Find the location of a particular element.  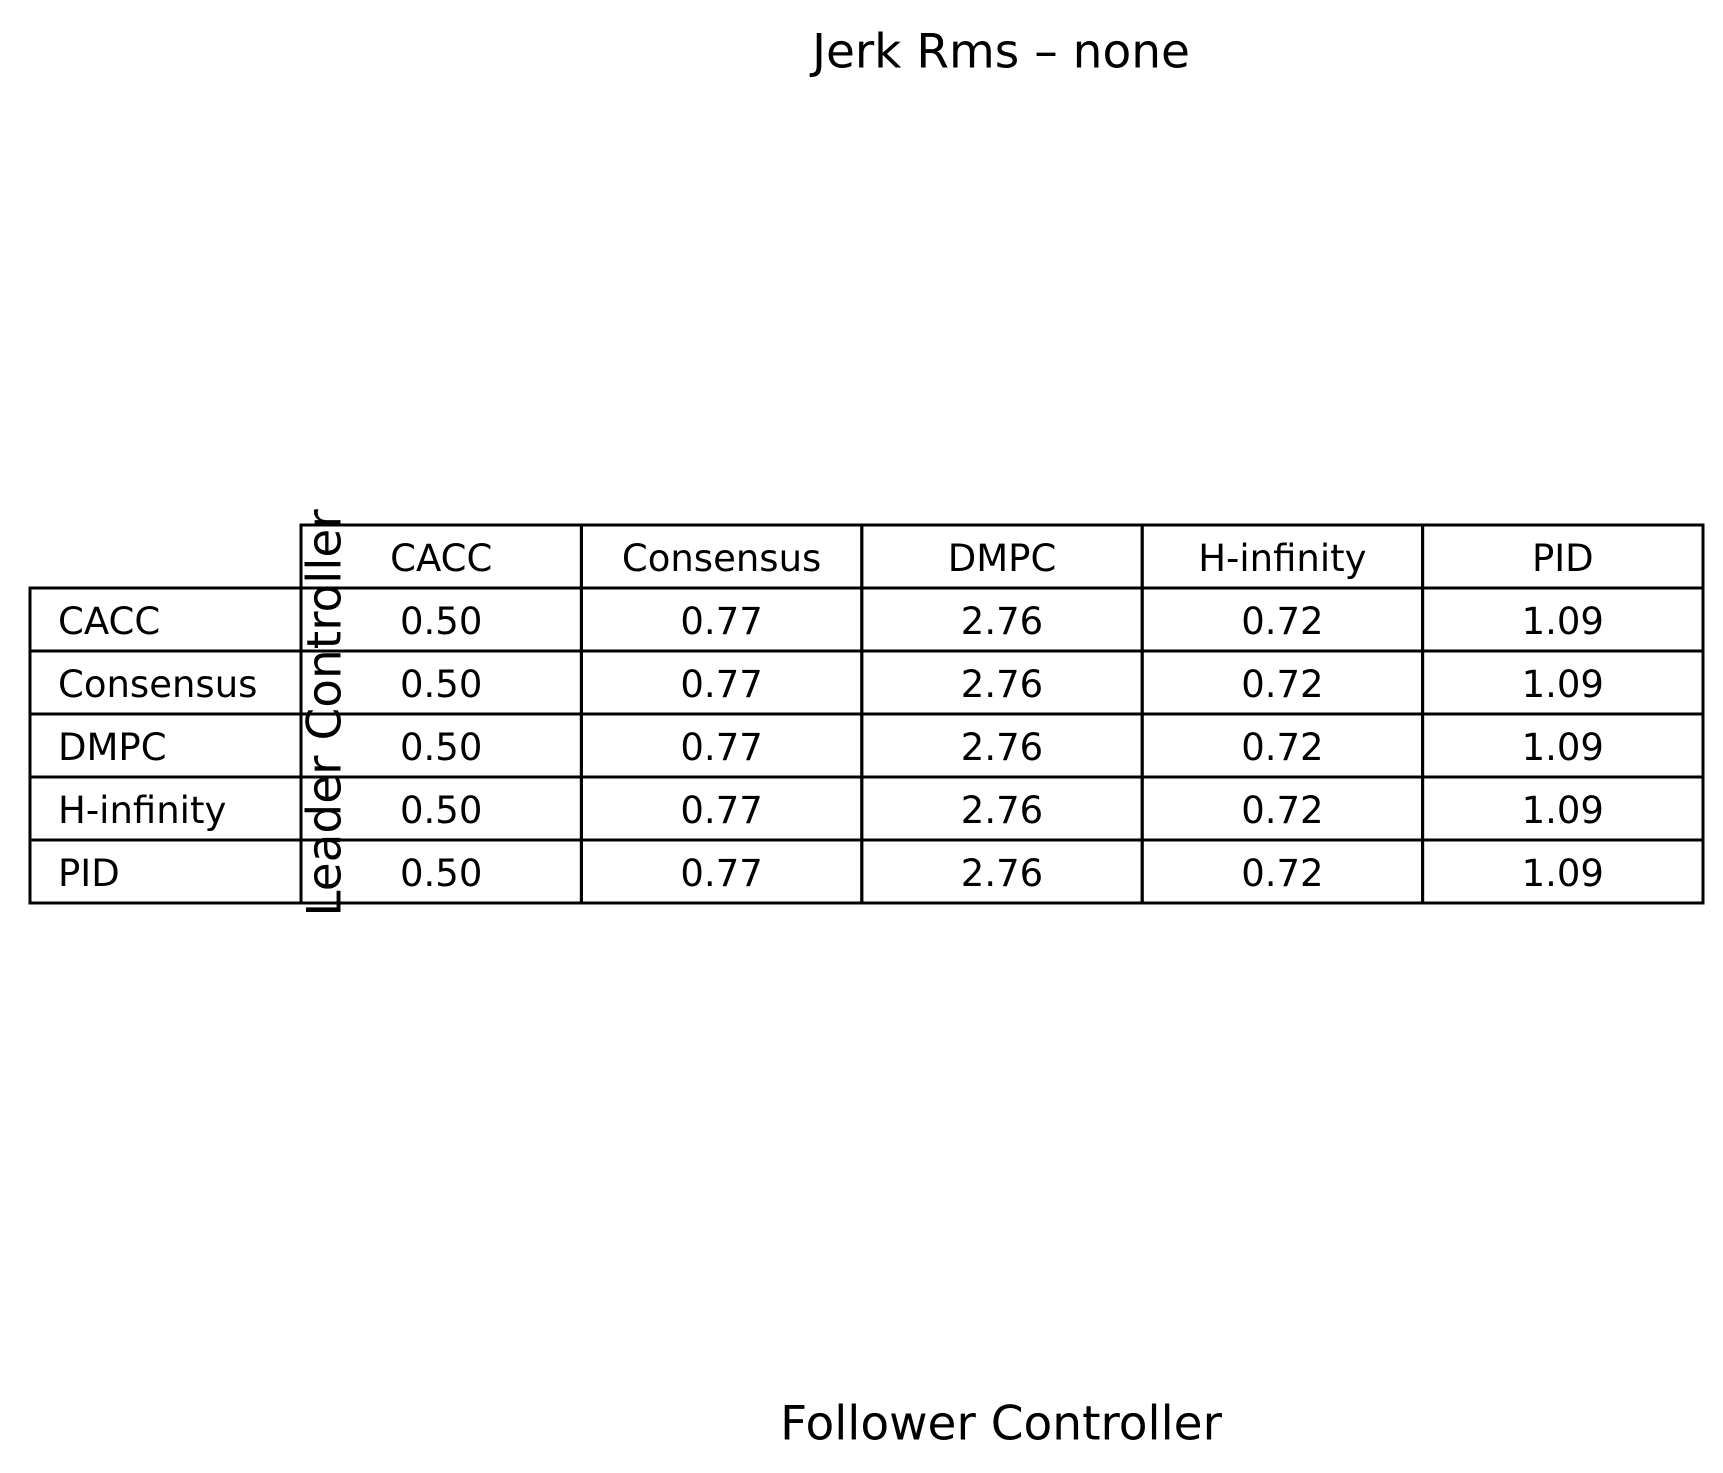

column-header-label: CACC is located at coordinates (441, 558).